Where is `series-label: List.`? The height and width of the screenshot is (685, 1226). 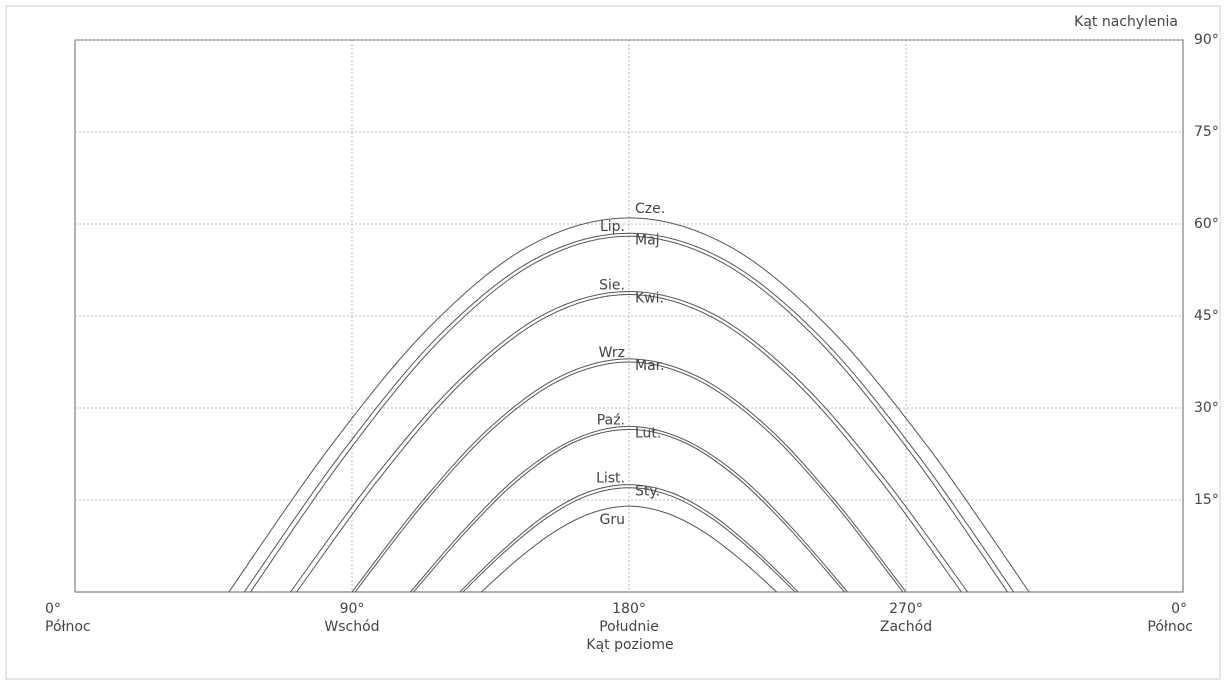 series-label: List. is located at coordinates (610, 479).